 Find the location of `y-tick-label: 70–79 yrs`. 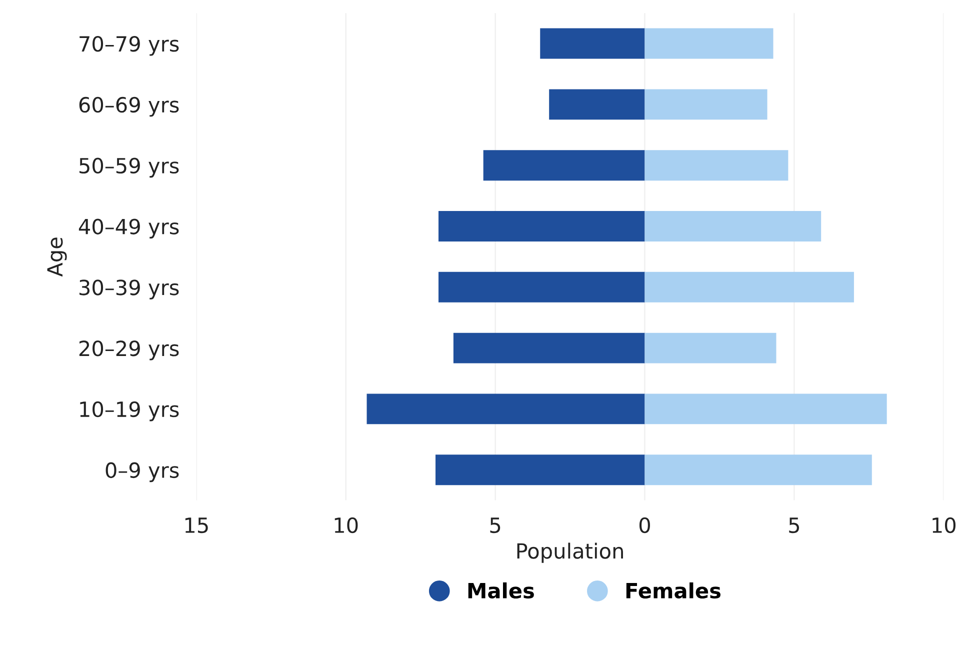

y-tick-label: 70–79 yrs is located at coordinates (129, 46).